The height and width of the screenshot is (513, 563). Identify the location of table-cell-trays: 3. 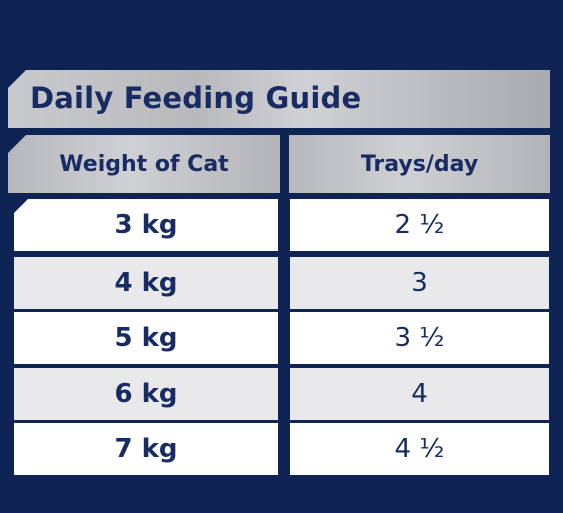
(419, 283).